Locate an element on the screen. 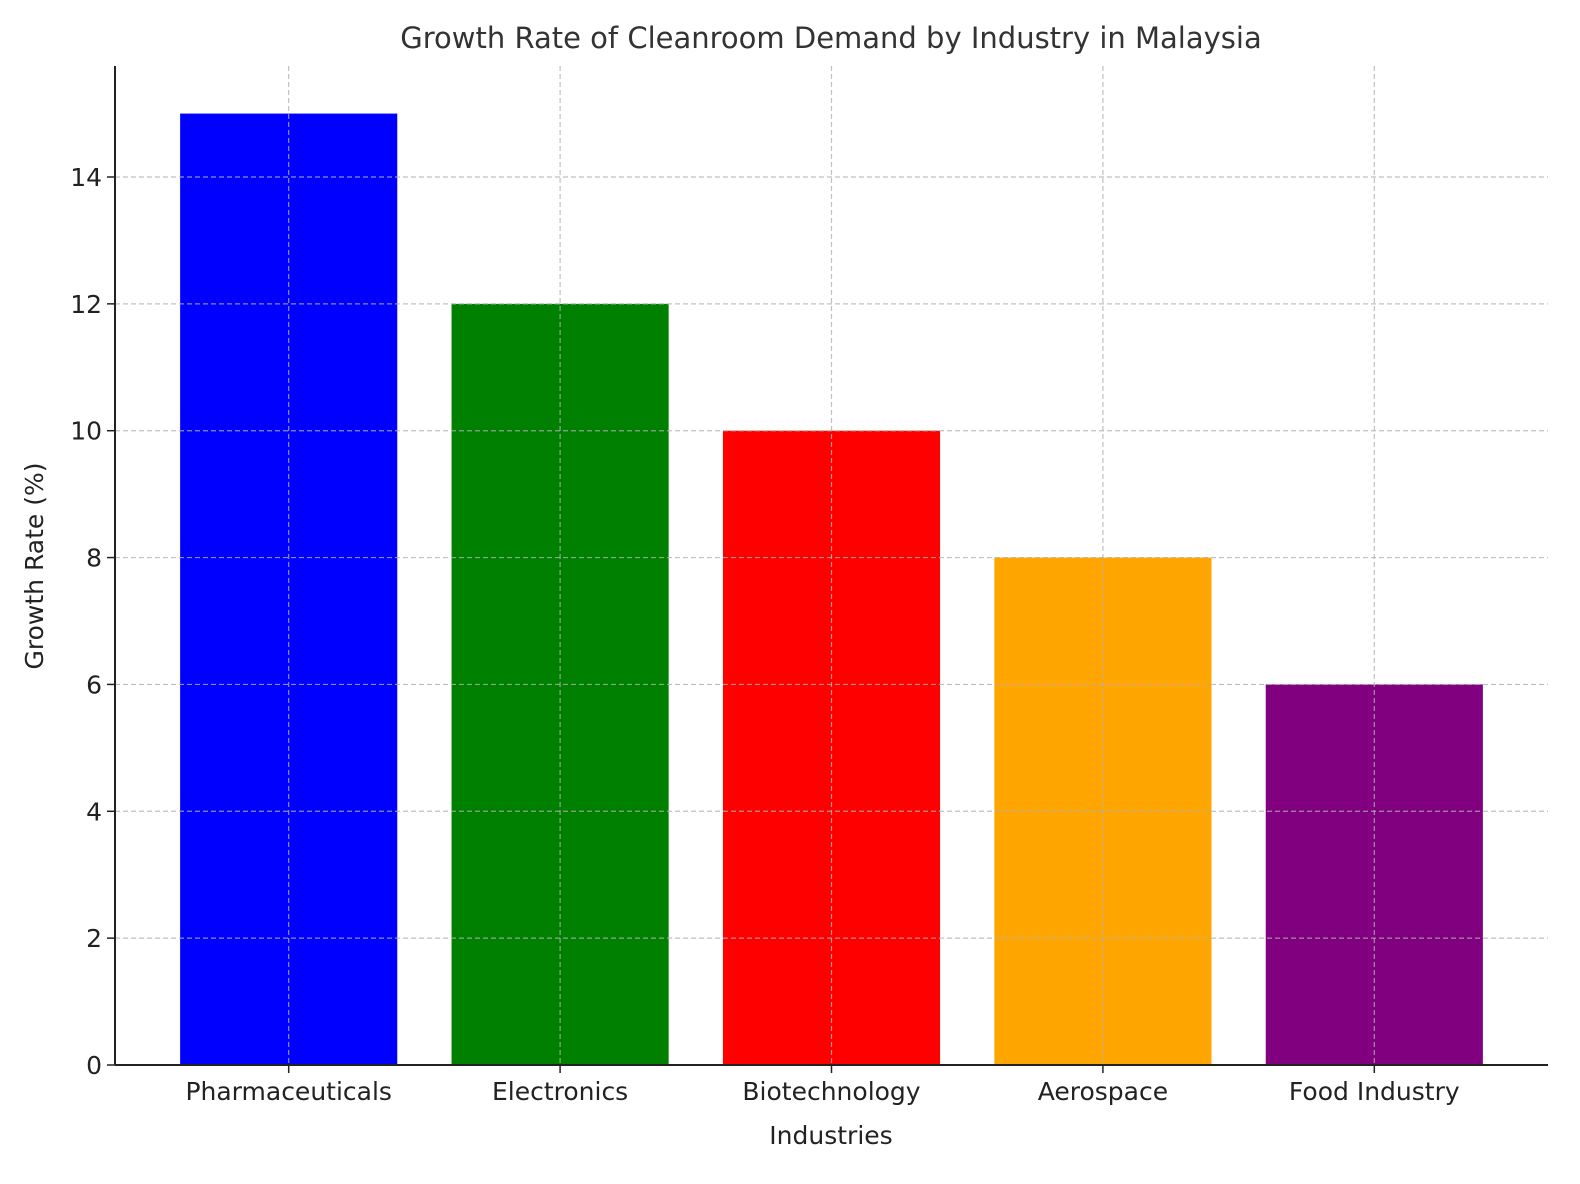 Image resolution: width=1580 pixels, height=1184 pixels. y-tick-label: 14 is located at coordinates (86, 177).